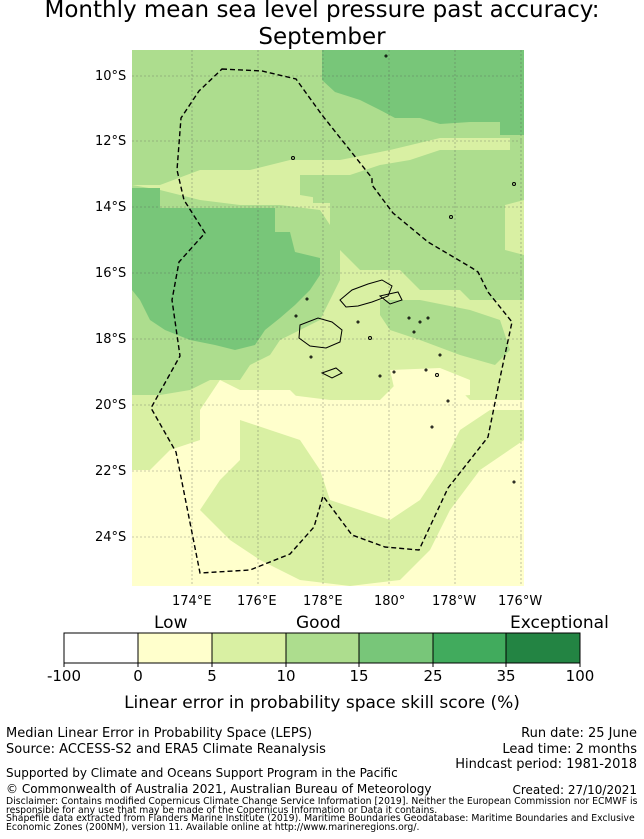  Describe the element at coordinates (111, 141) in the screenshot. I see `lat-label: 12°S` at that location.